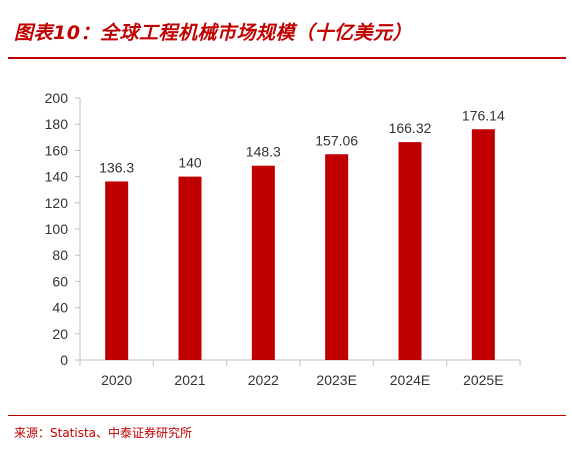  Describe the element at coordinates (410, 128) in the screenshot. I see `data-label-2024E: 166.32` at that location.